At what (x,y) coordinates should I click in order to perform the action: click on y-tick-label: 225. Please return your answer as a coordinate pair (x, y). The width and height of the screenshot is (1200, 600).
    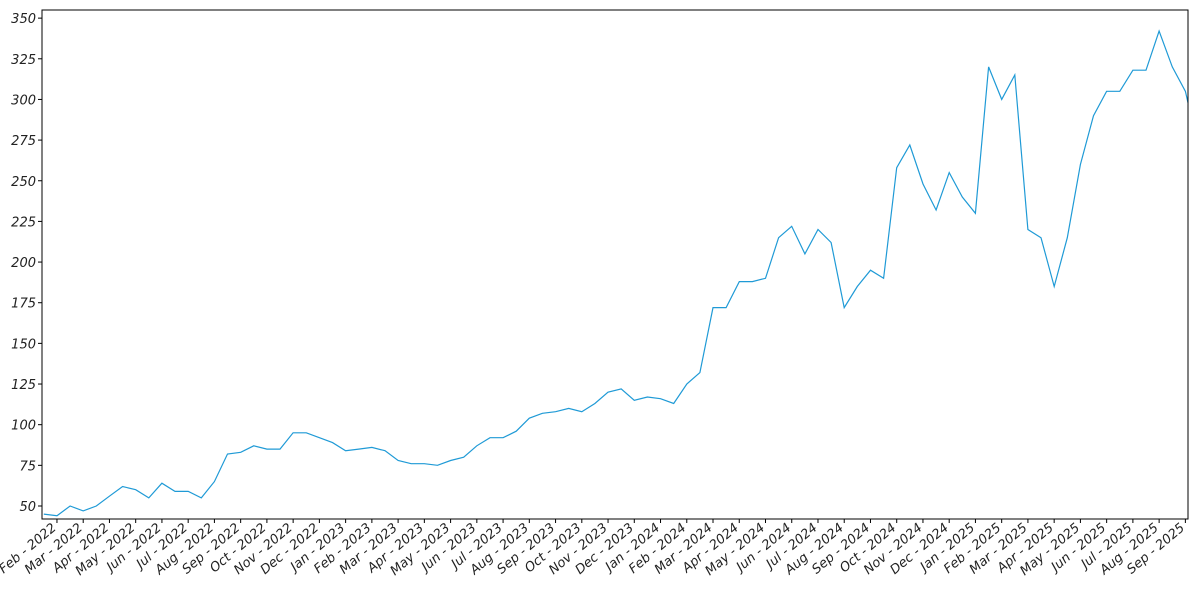
    Looking at the image, I should click on (23, 222).